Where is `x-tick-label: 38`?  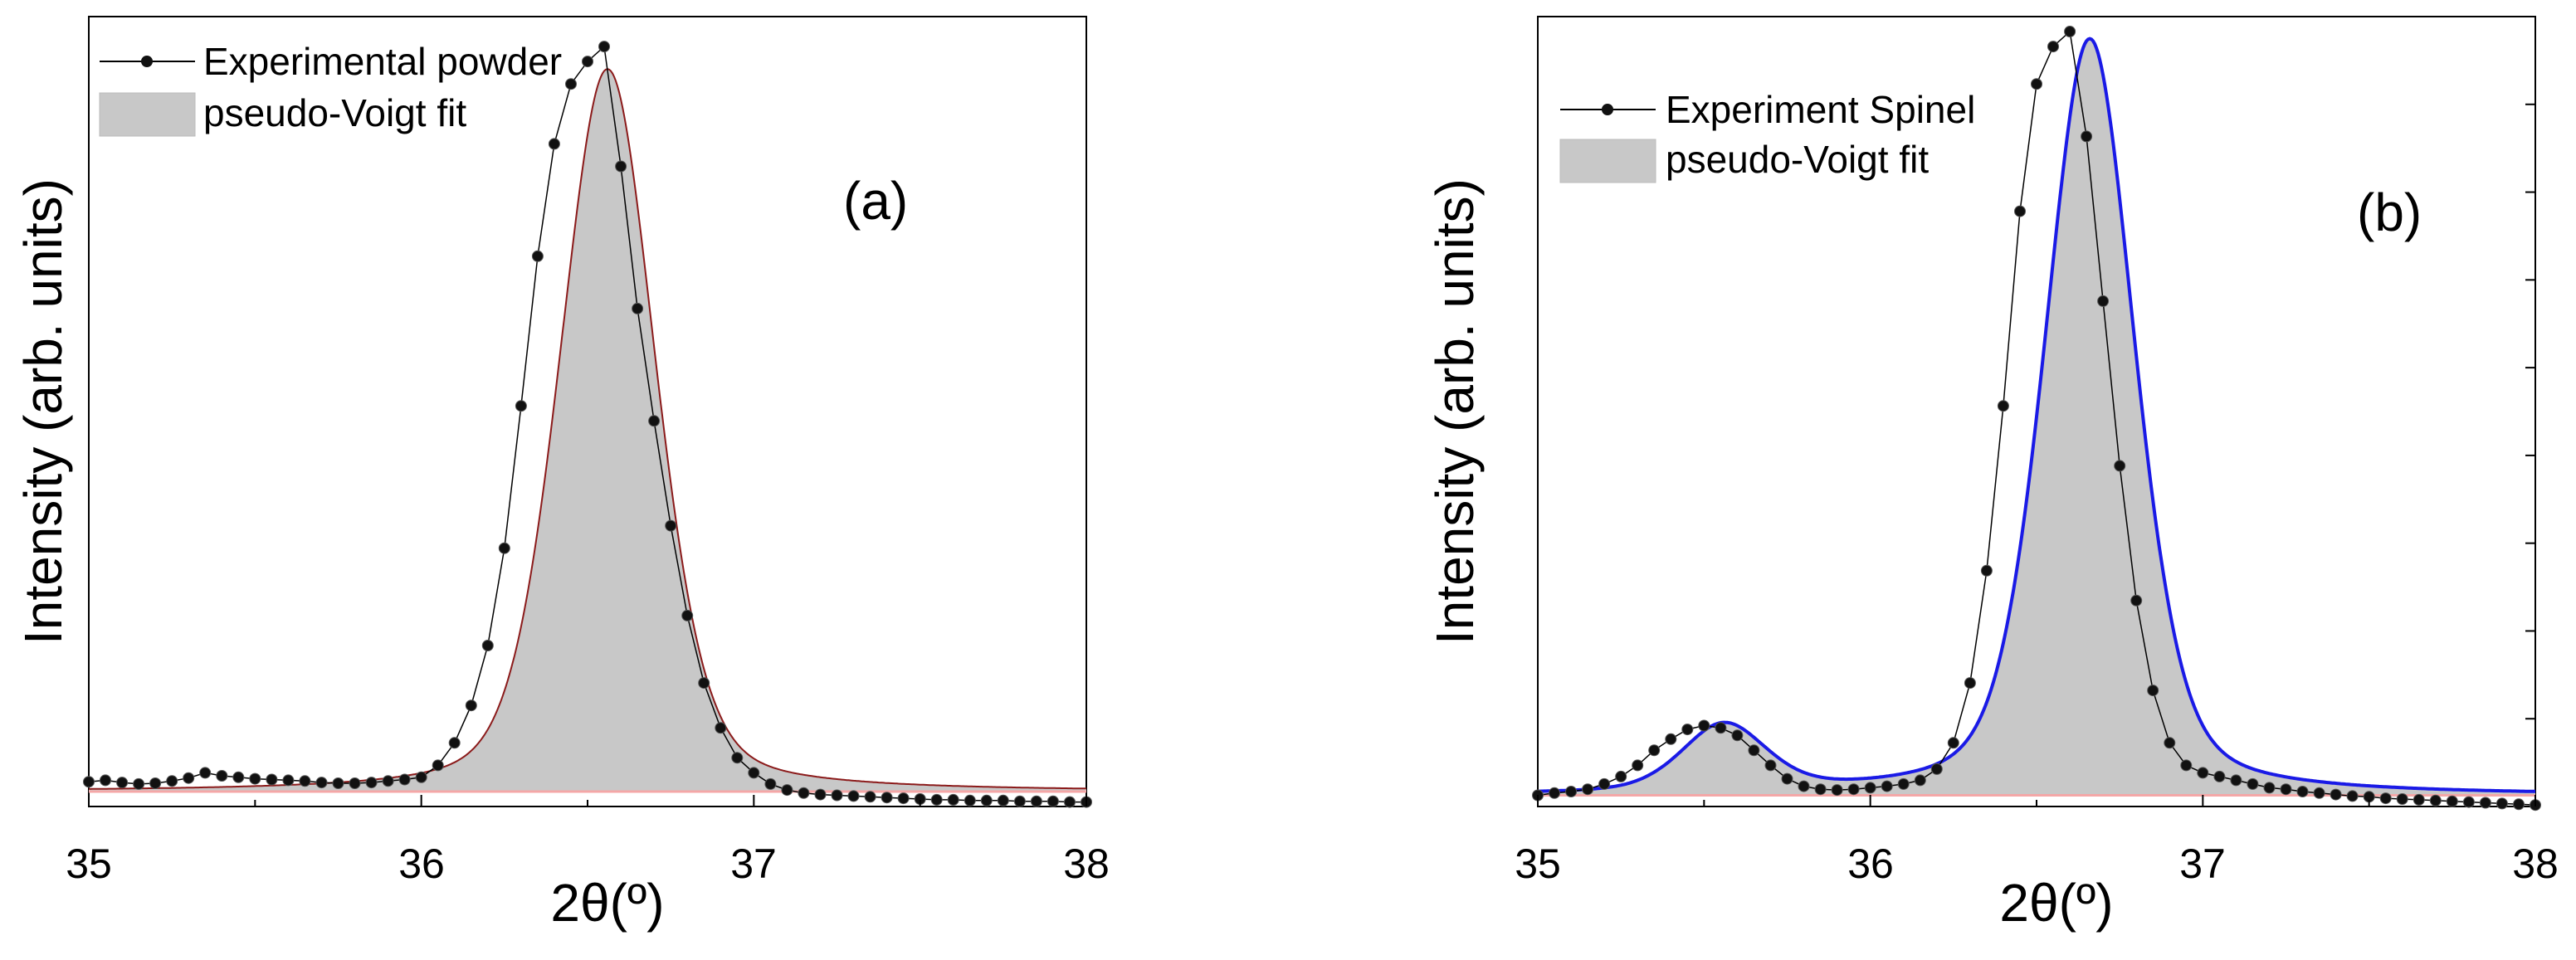 x-tick-label: 38 is located at coordinates (2535, 864).